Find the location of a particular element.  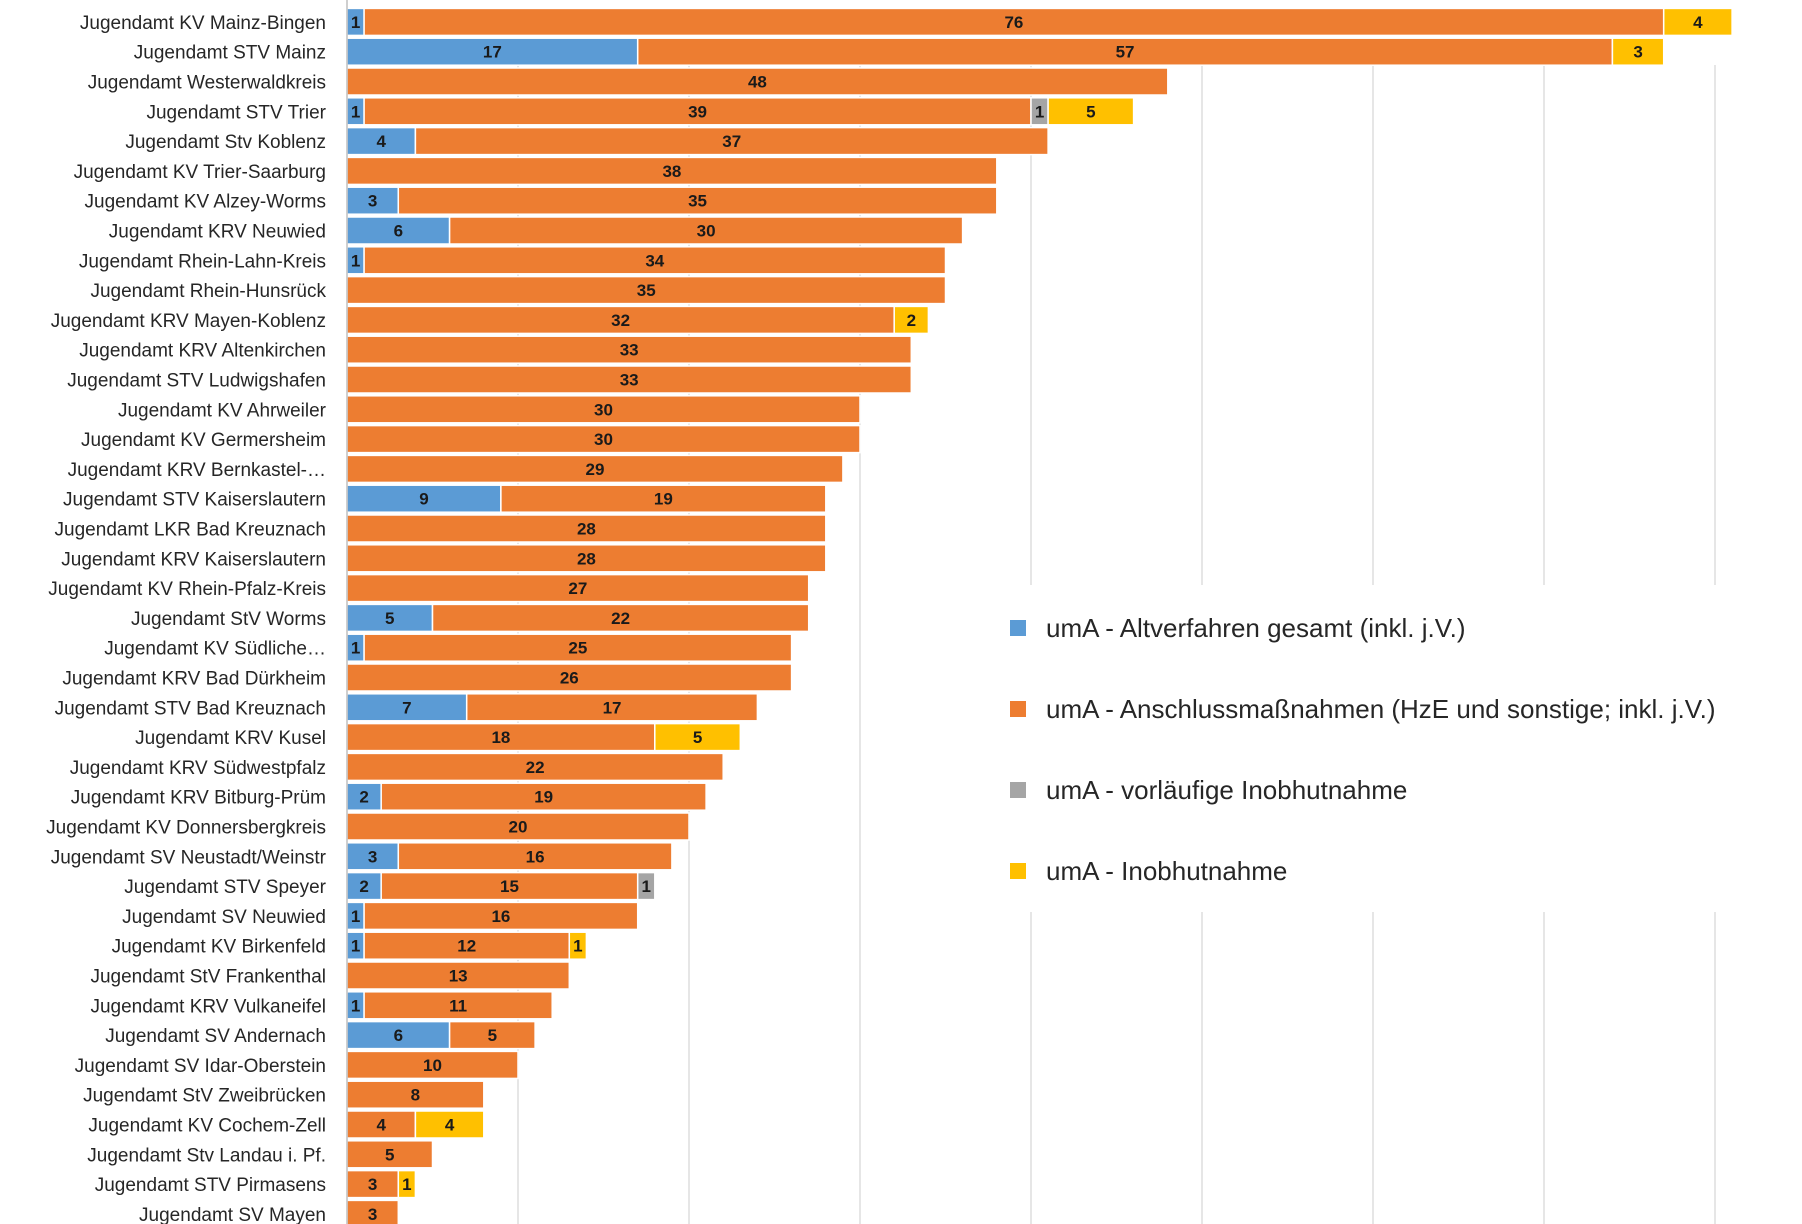

category-label: Jugendamt STV Pirmasens is located at coordinates (210, 1185).